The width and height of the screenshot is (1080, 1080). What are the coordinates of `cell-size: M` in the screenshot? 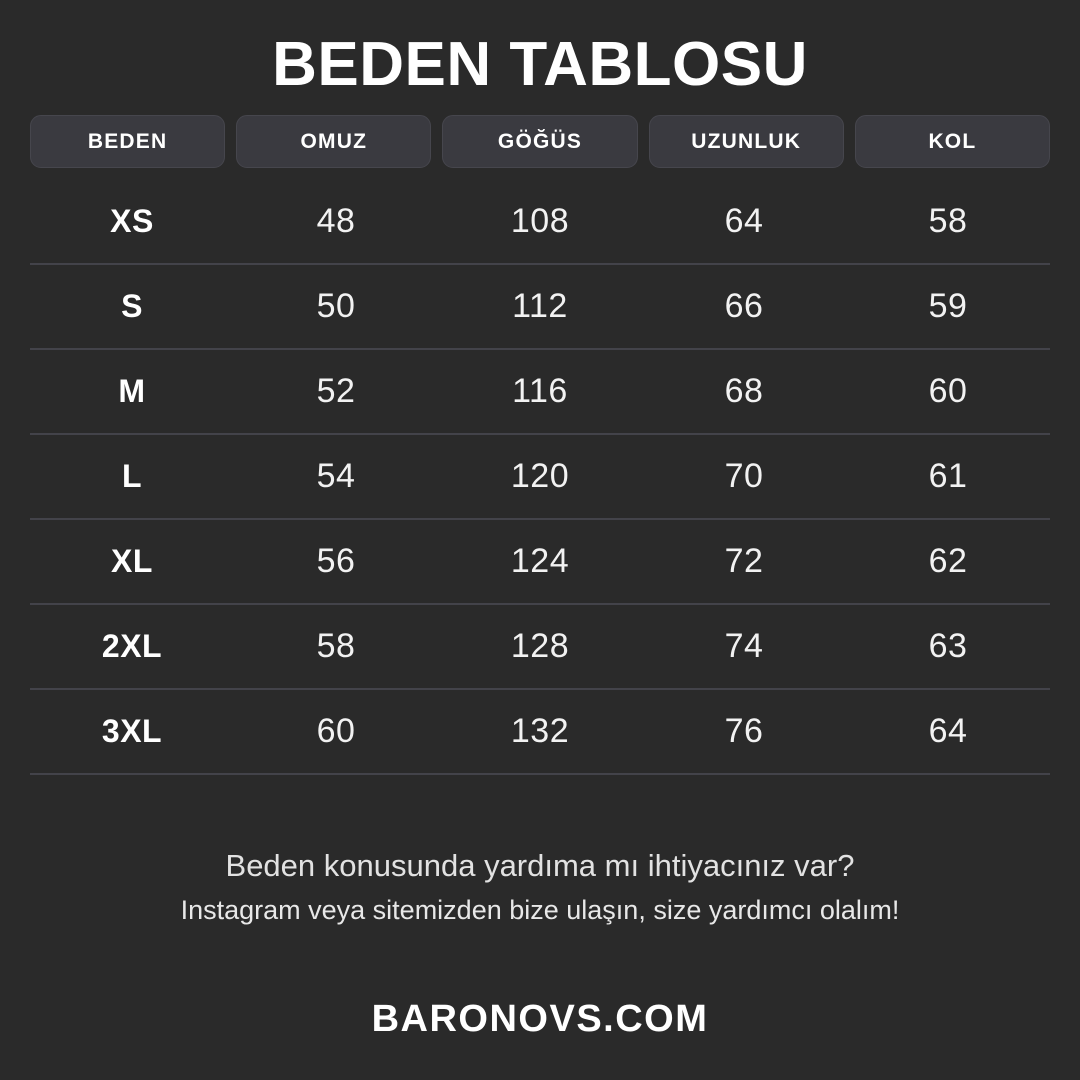 It's located at (132, 391).